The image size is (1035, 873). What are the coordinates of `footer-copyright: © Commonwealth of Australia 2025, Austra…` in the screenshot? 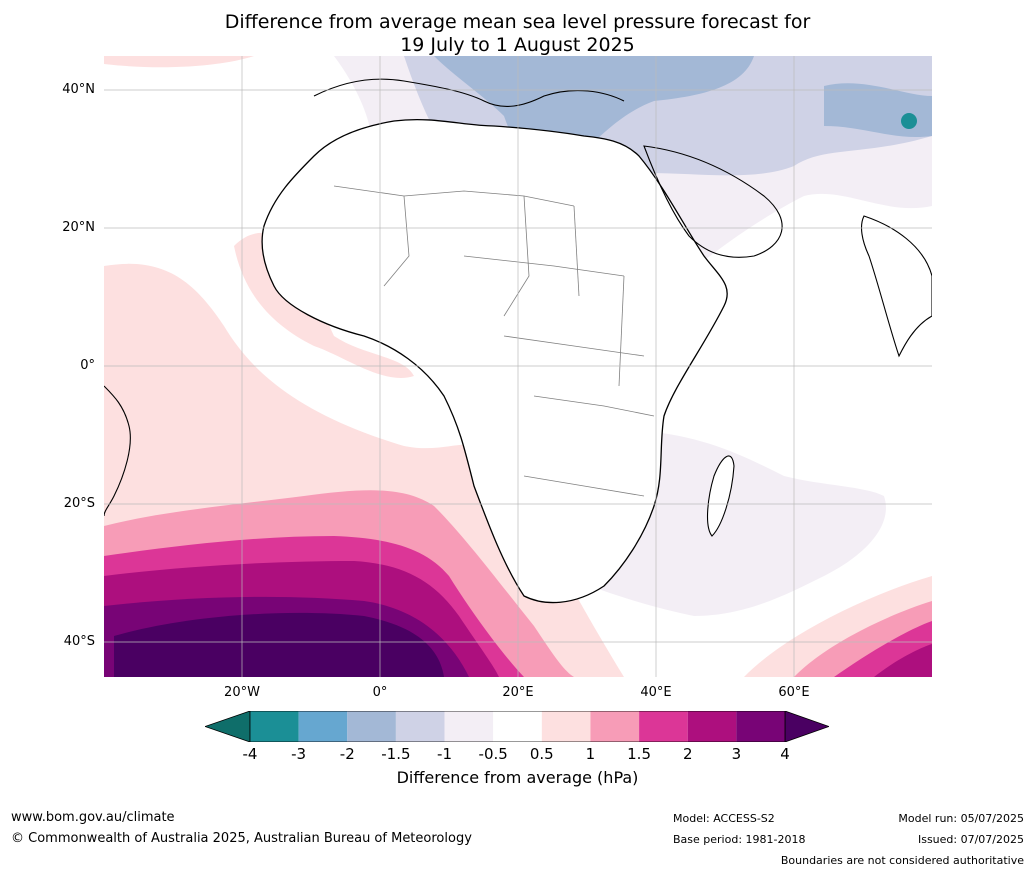 It's located at (241, 838).